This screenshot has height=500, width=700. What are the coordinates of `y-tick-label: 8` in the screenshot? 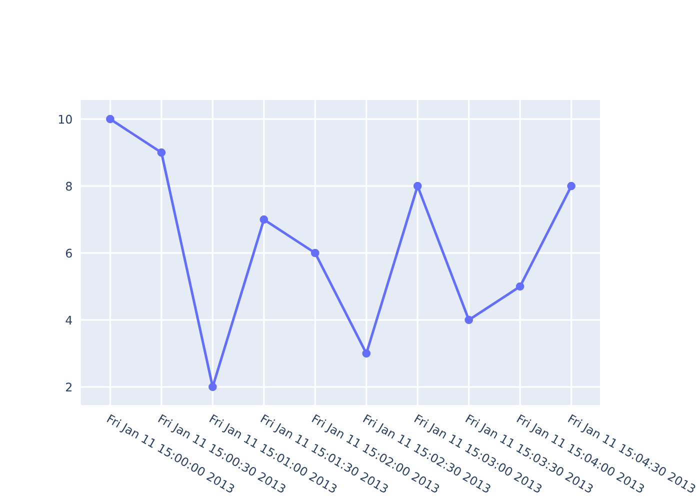 It's located at (69, 186).